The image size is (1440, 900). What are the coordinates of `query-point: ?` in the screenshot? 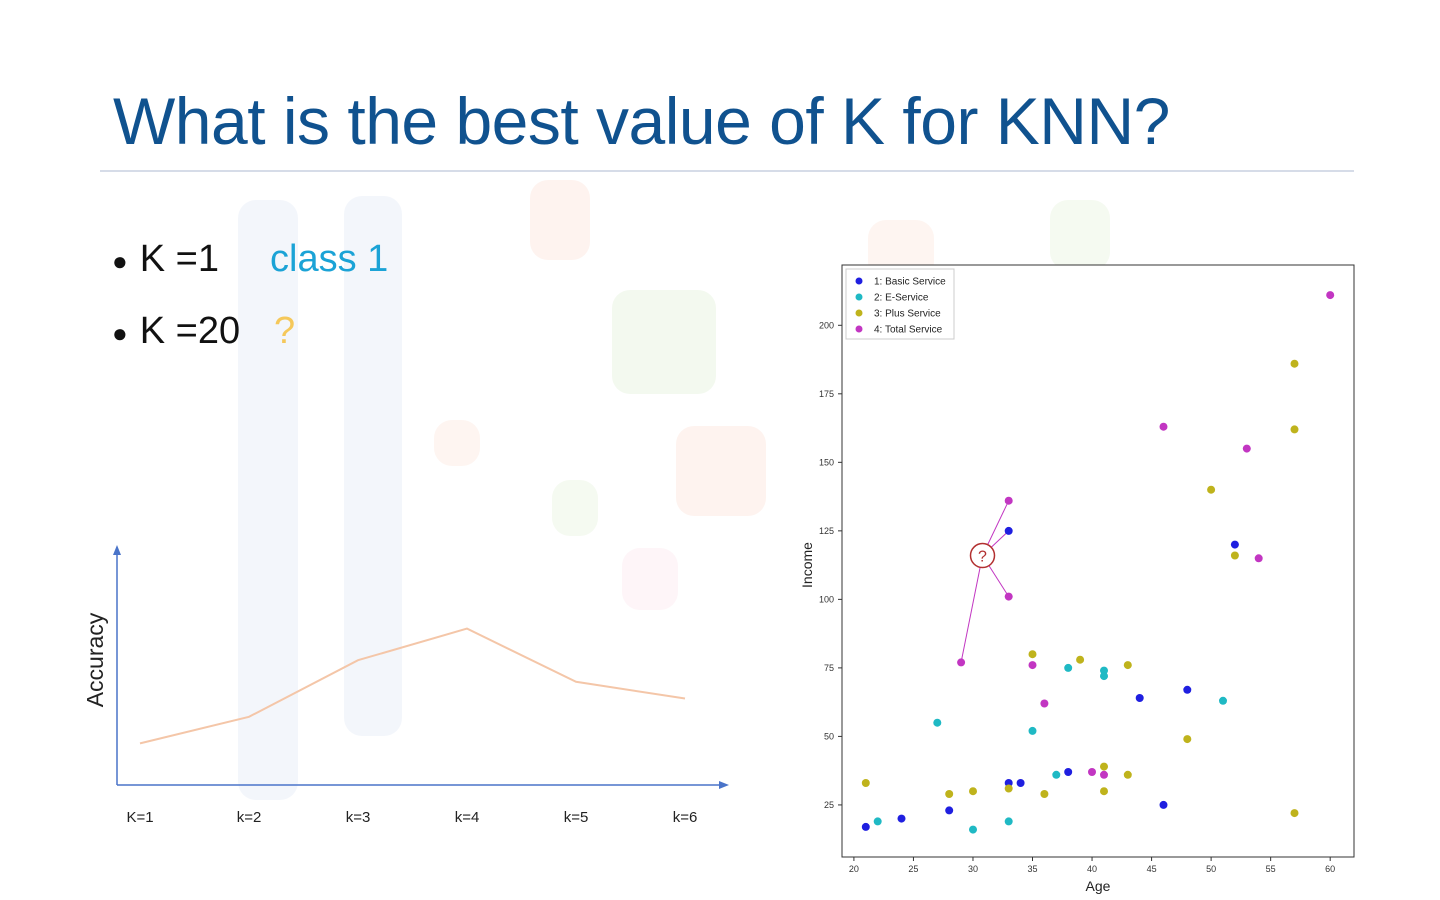 It's located at (982, 555).